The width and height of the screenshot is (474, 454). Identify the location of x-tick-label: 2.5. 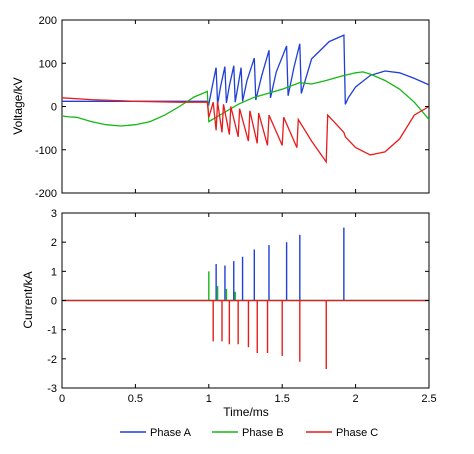
(428, 399).